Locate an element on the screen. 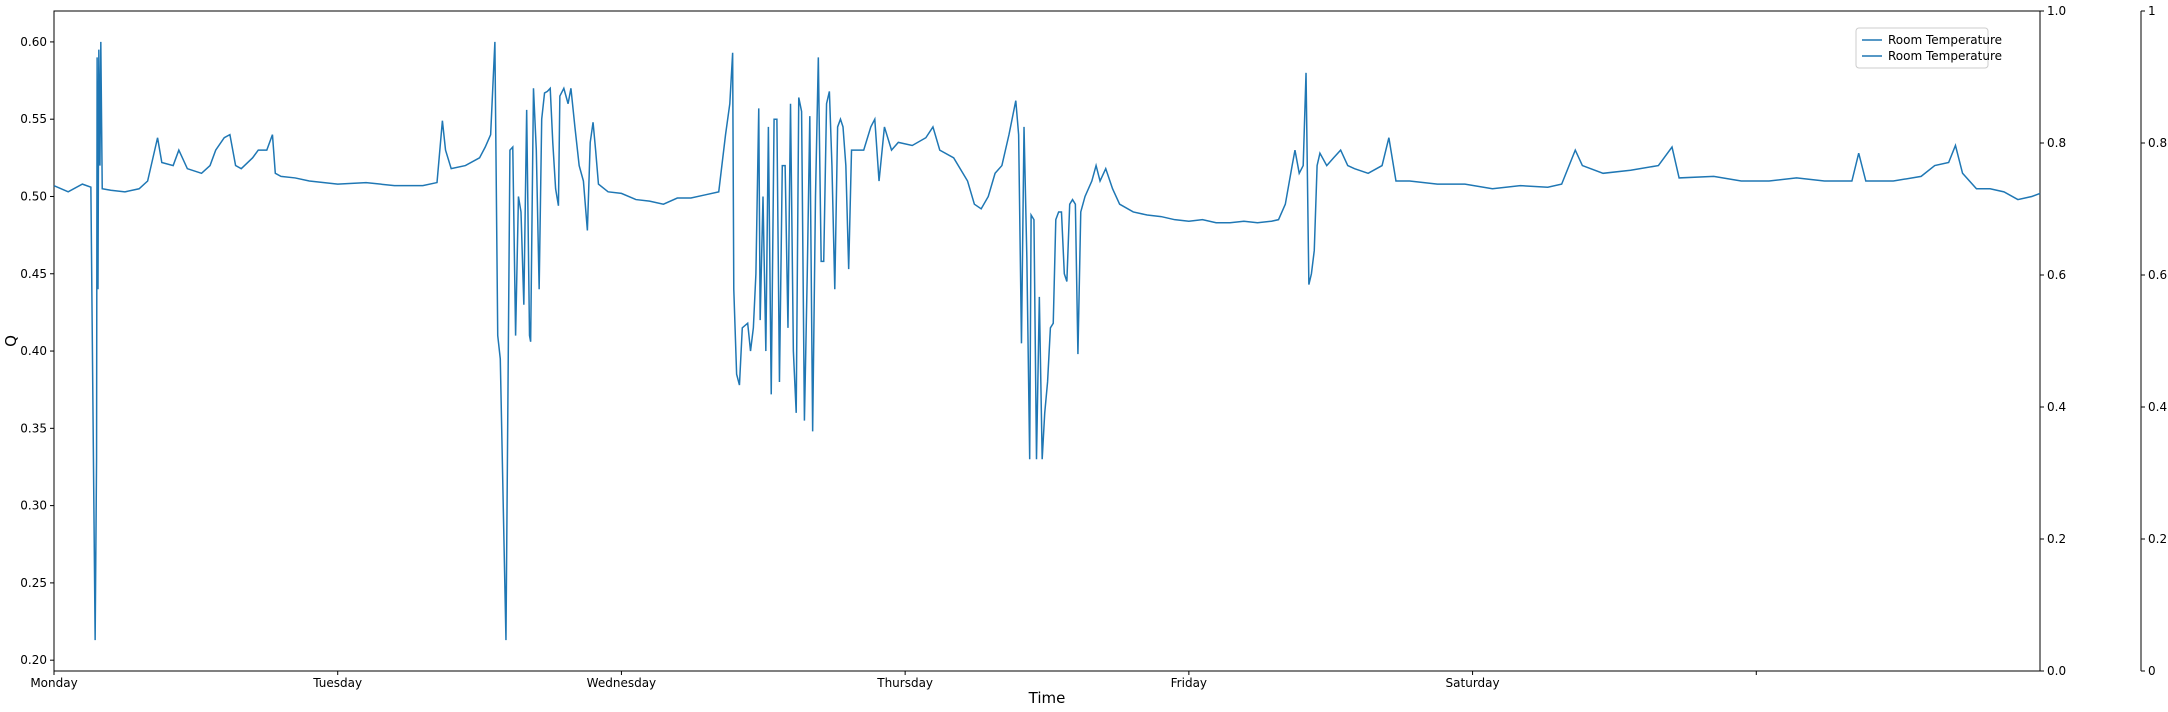  y2-tick-label: 0.6 is located at coordinates (2056, 275).